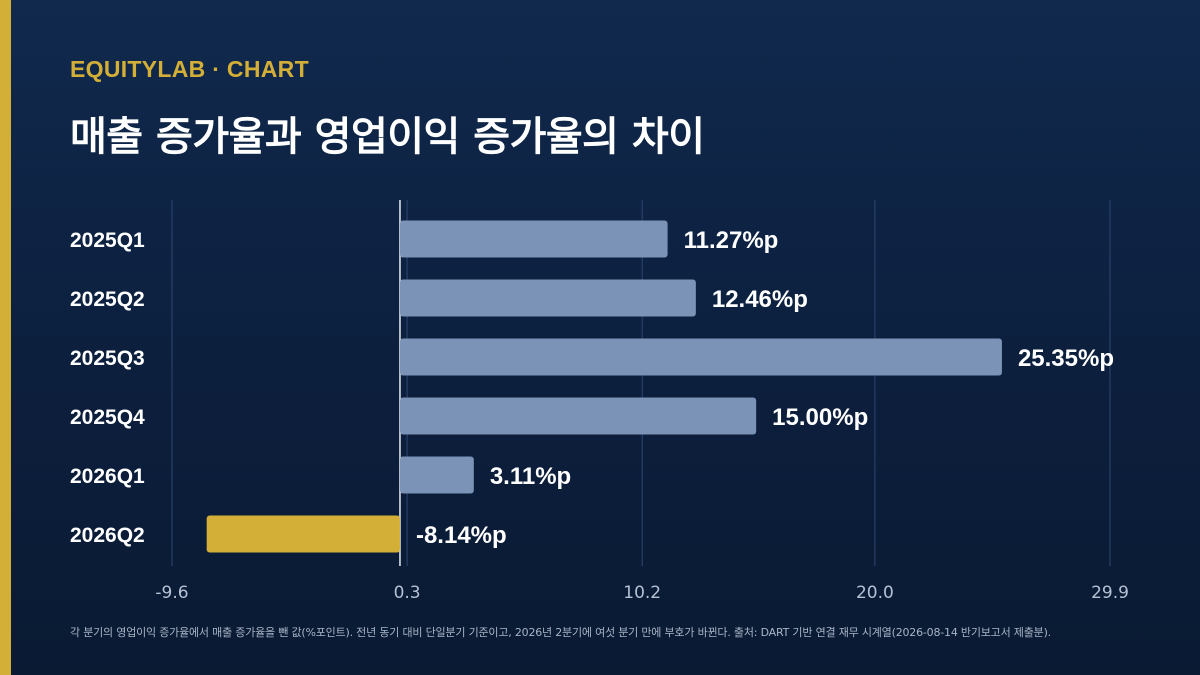 The width and height of the screenshot is (1200, 675). Describe the element at coordinates (407, 593) in the screenshot. I see `x-tick-label: 0.3` at that location.